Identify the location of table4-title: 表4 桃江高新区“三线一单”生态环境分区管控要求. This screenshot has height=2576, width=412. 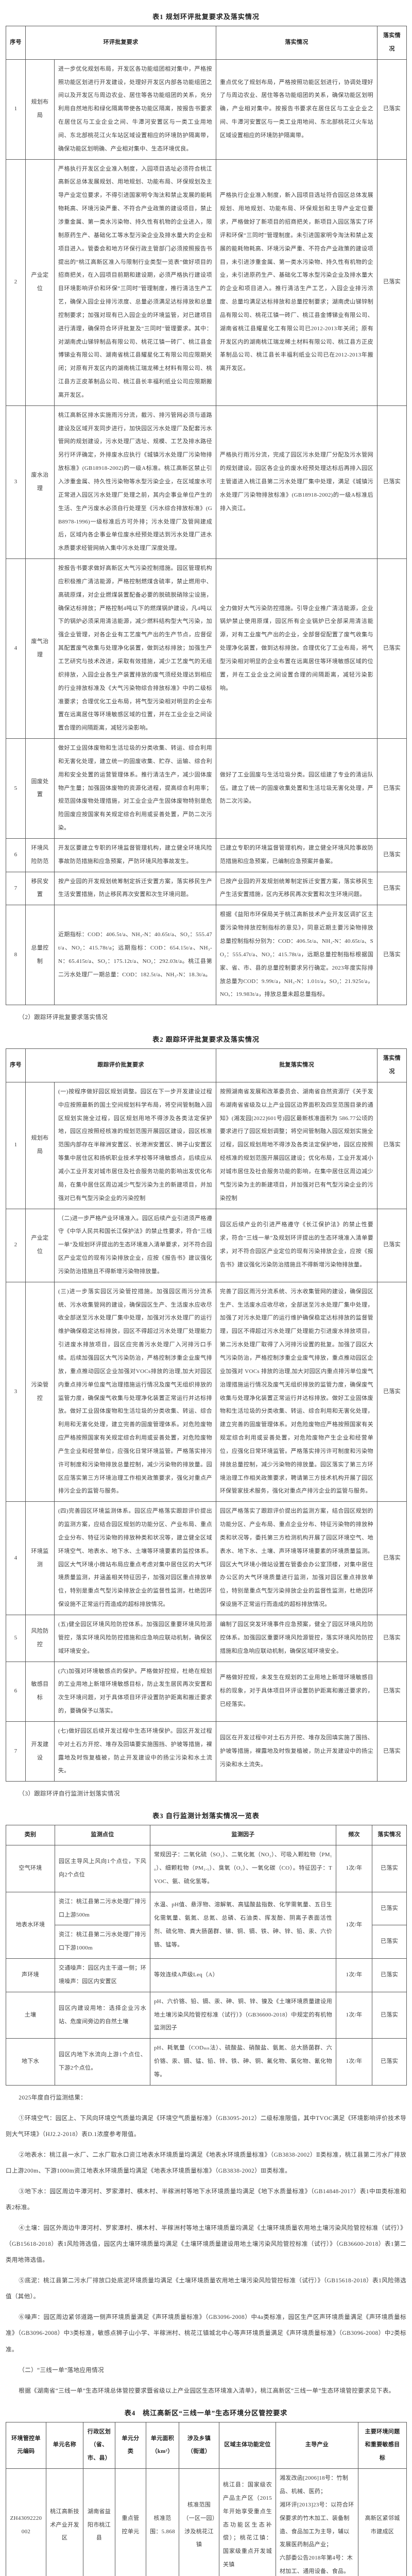
(206, 2413).